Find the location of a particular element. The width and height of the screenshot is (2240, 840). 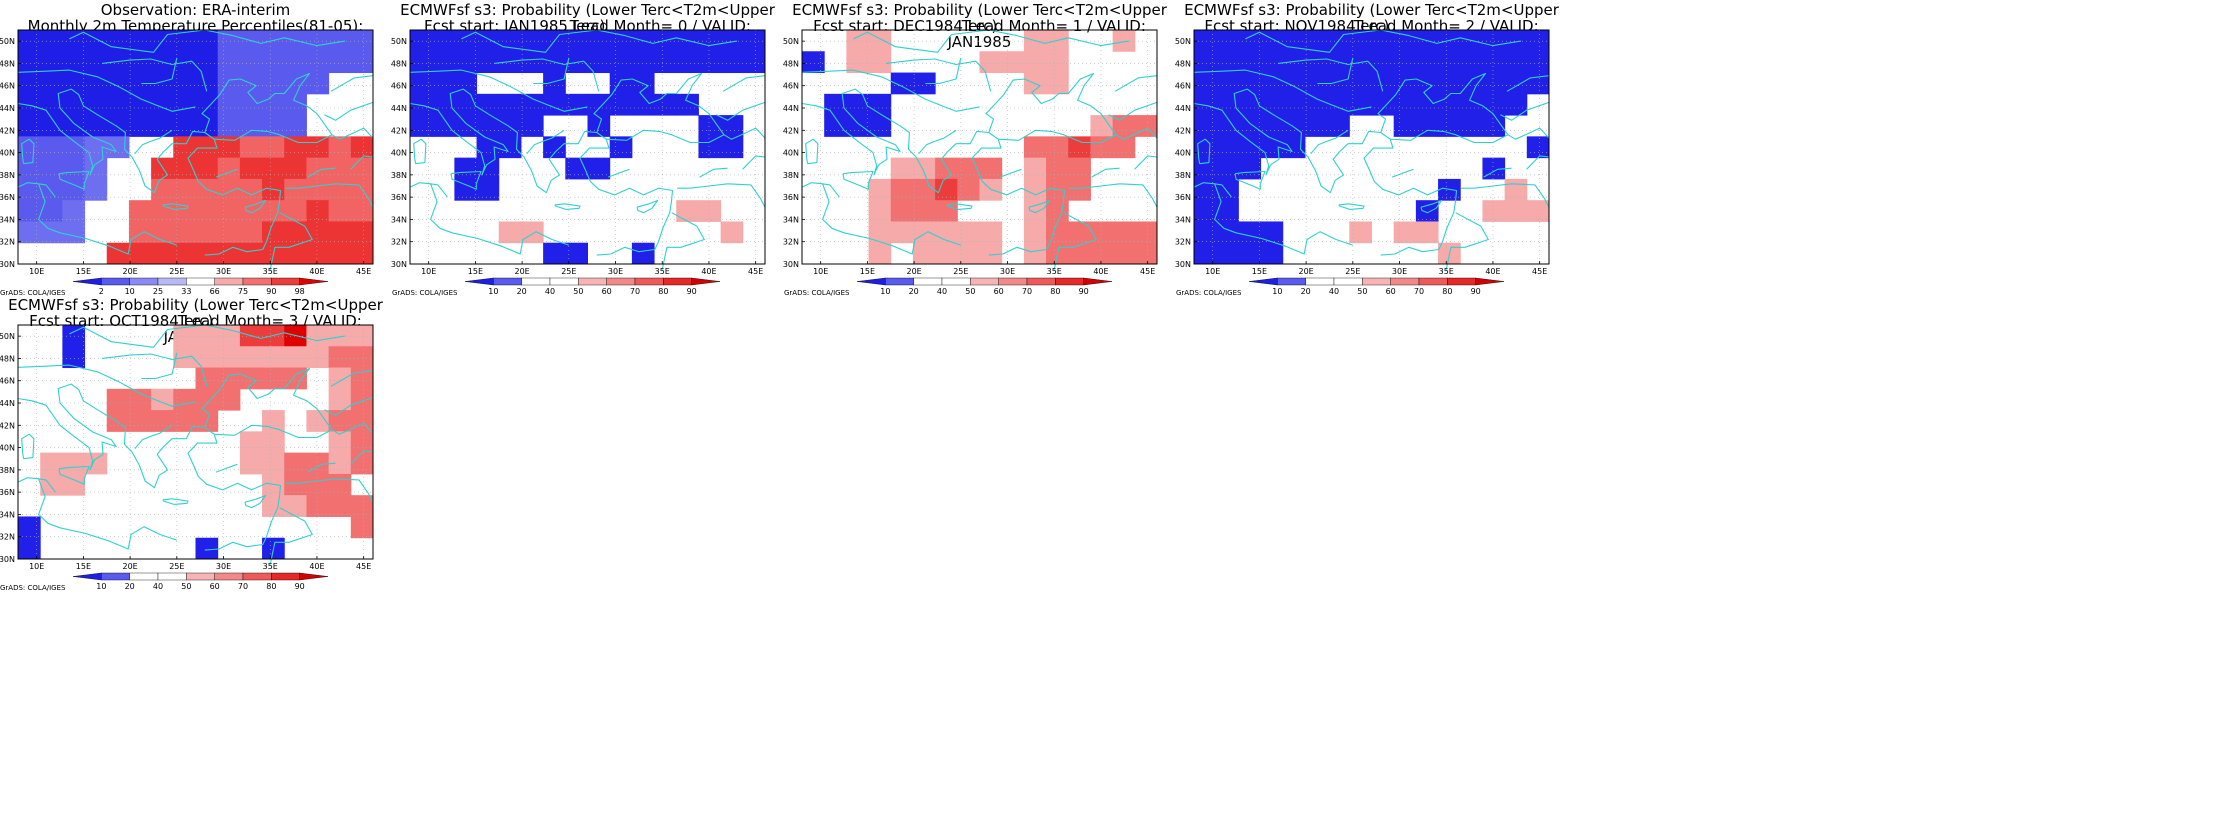

lon-tick-label: 40E is located at coordinates (708, 271).